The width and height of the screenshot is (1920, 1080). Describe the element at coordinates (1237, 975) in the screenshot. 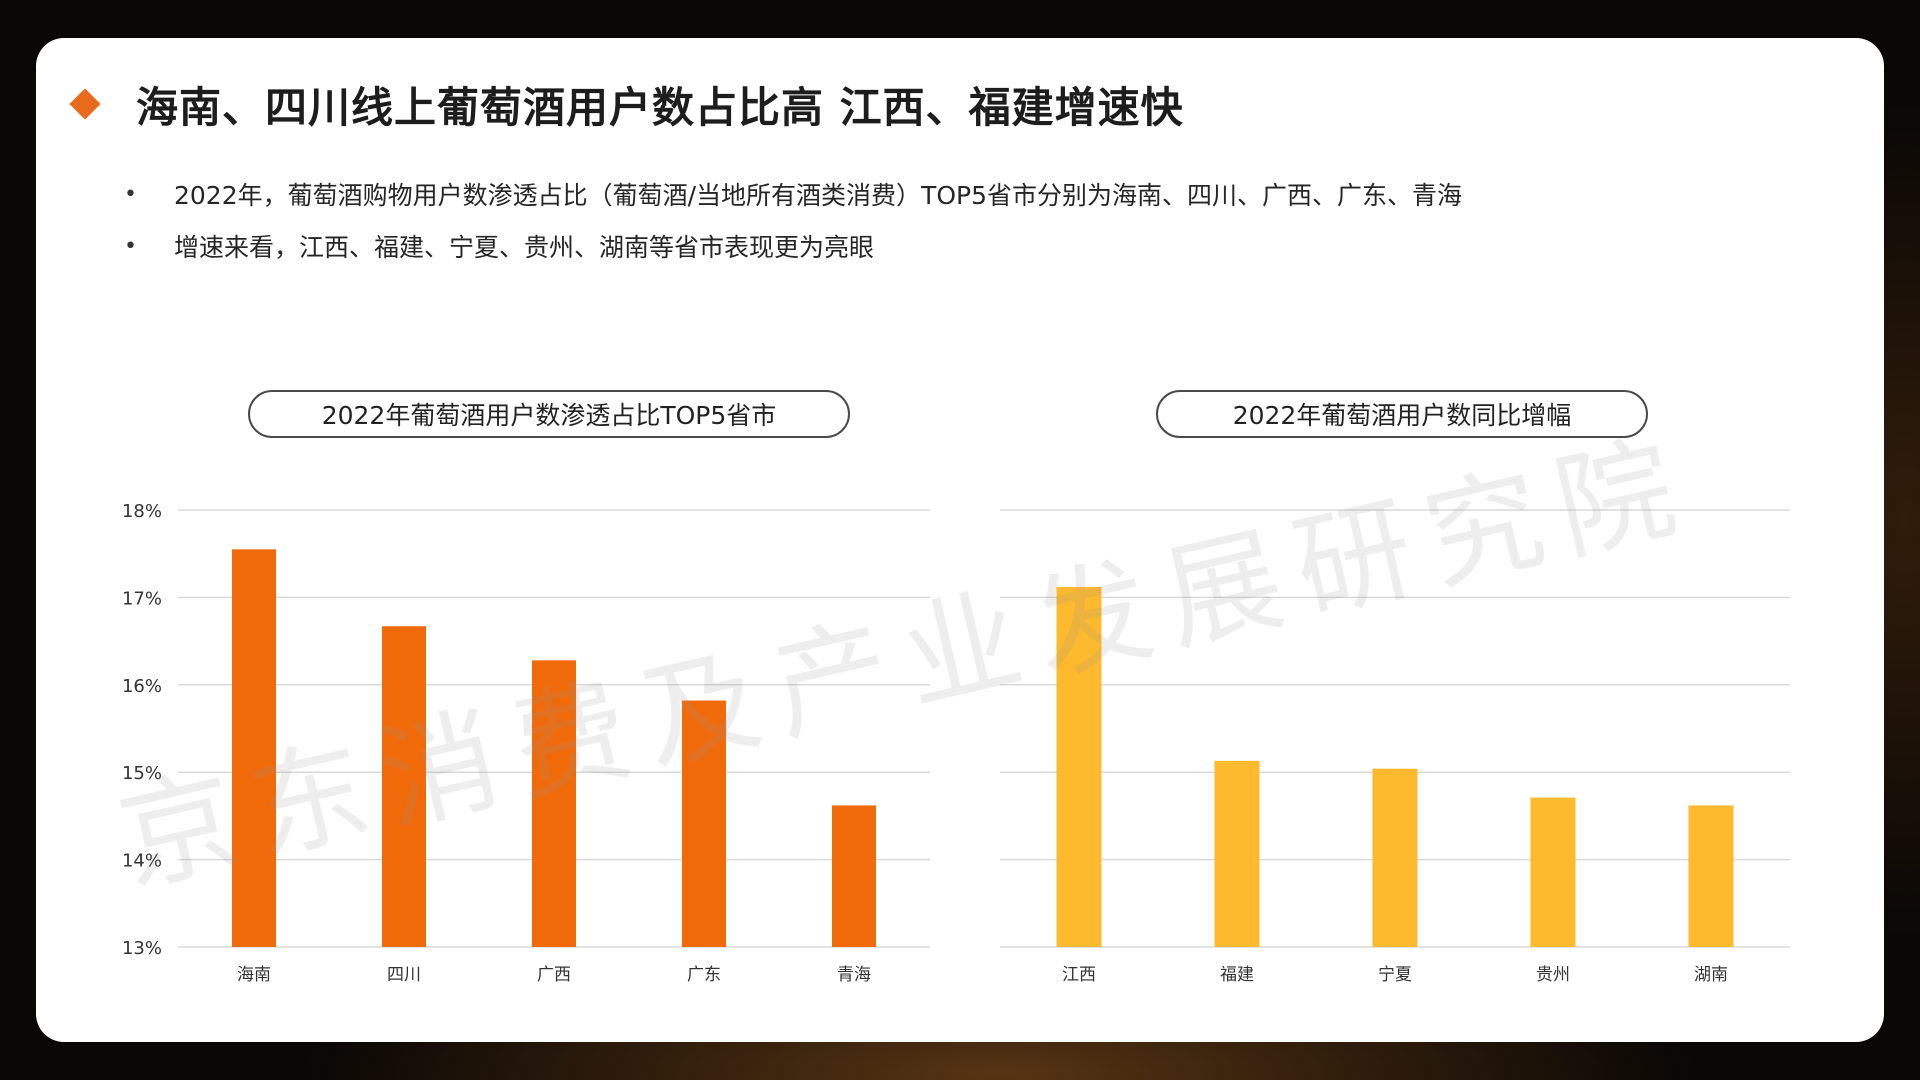

I see `right-x-tick-label: 福建` at that location.